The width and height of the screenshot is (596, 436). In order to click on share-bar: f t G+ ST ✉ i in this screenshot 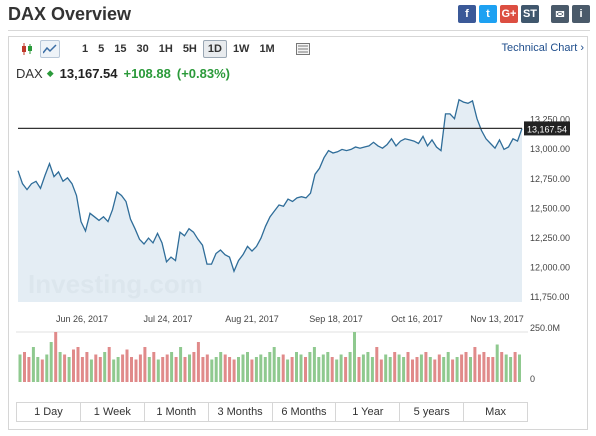, I will do `click(524, 14)`.